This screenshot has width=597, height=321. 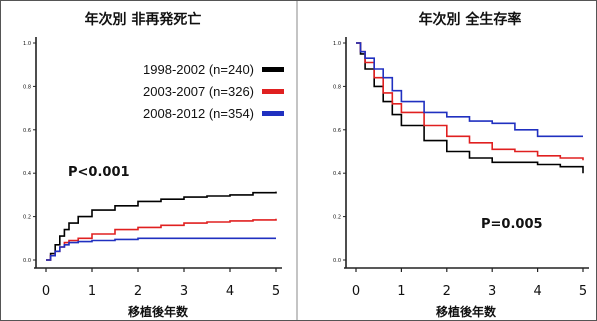 What do you see at coordinates (470, 19) in the screenshot?
I see `chart-title: 年次別 全生存率` at bounding box center [470, 19].